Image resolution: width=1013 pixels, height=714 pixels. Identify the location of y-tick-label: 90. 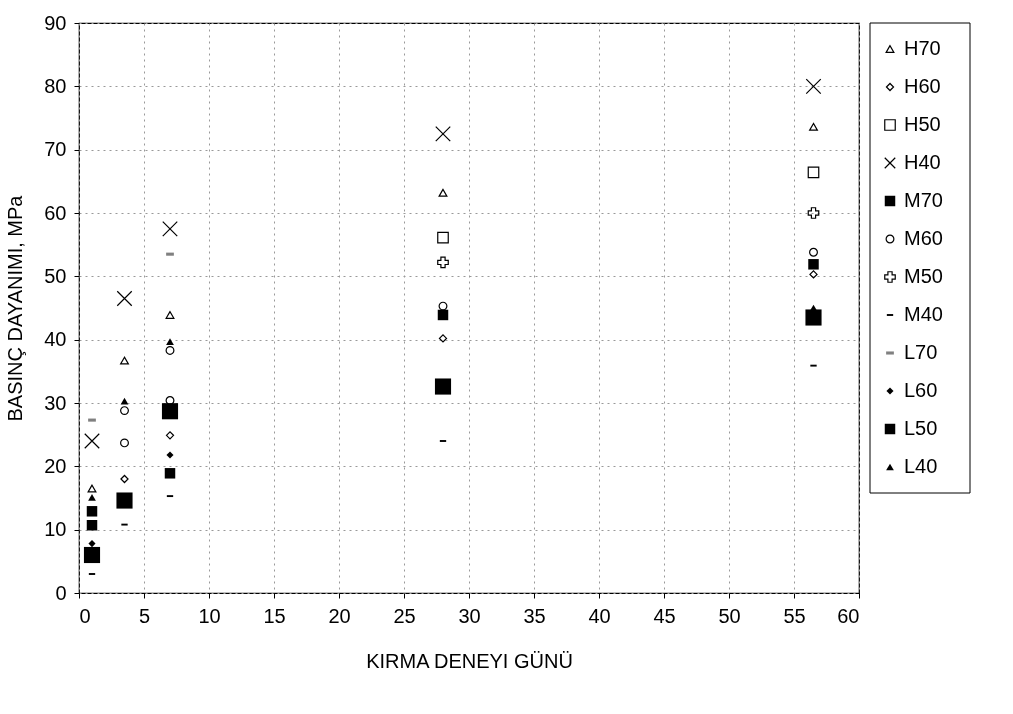
(55, 22).